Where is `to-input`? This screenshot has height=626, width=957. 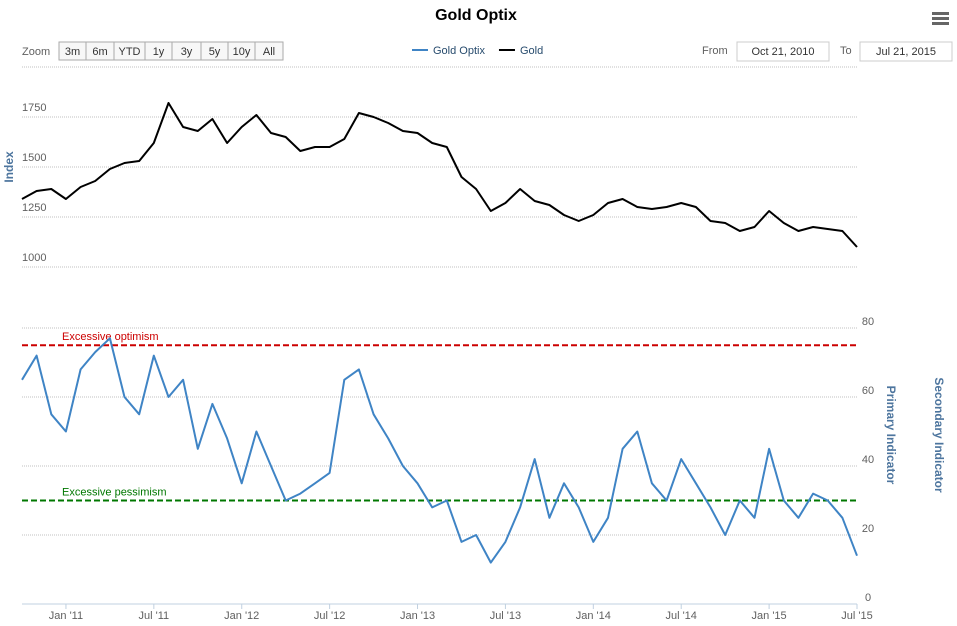 to-input is located at coordinates (906, 51).